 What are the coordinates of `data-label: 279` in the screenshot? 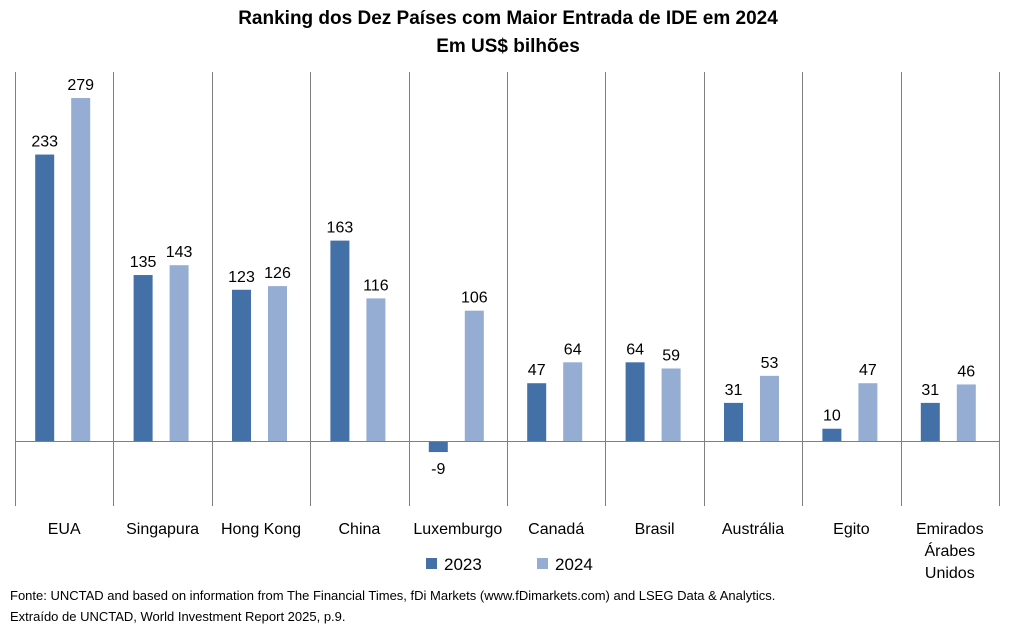 It's located at (80, 85).